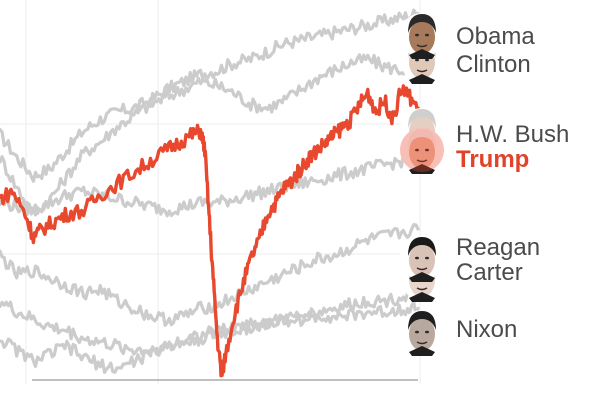 The image size is (600, 400). Describe the element at coordinates (513, 134) in the screenshot. I see `legend-label-hw-bush: H.W. Bush` at that location.